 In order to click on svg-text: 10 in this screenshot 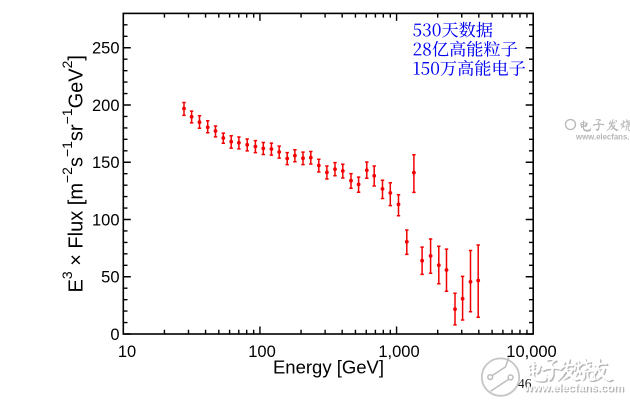, I will do `click(127, 352)`.